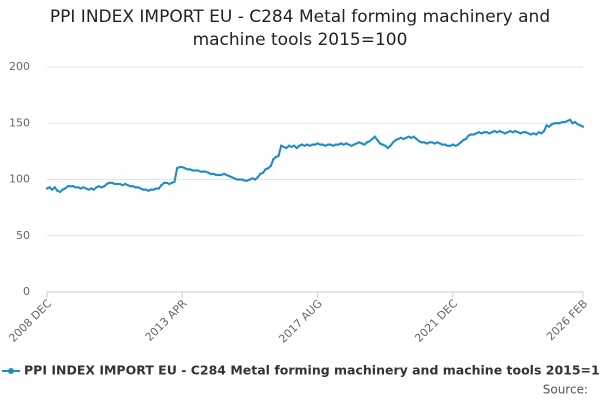 The height and width of the screenshot is (400, 600). Describe the element at coordinates (11, 371) in the screenshot. I see `legend-marker` at that location.